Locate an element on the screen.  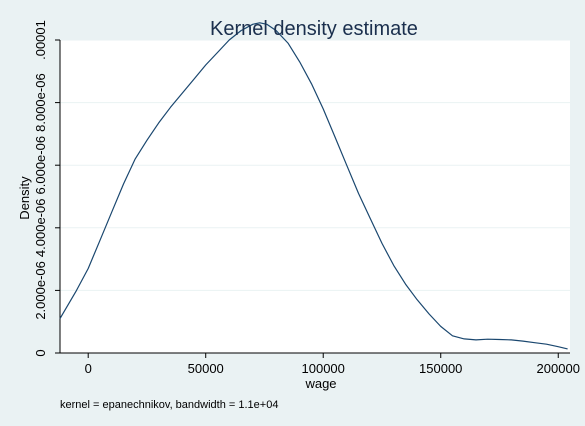
chart-title: Kernel density estimate is located at coordinates (314, 29).